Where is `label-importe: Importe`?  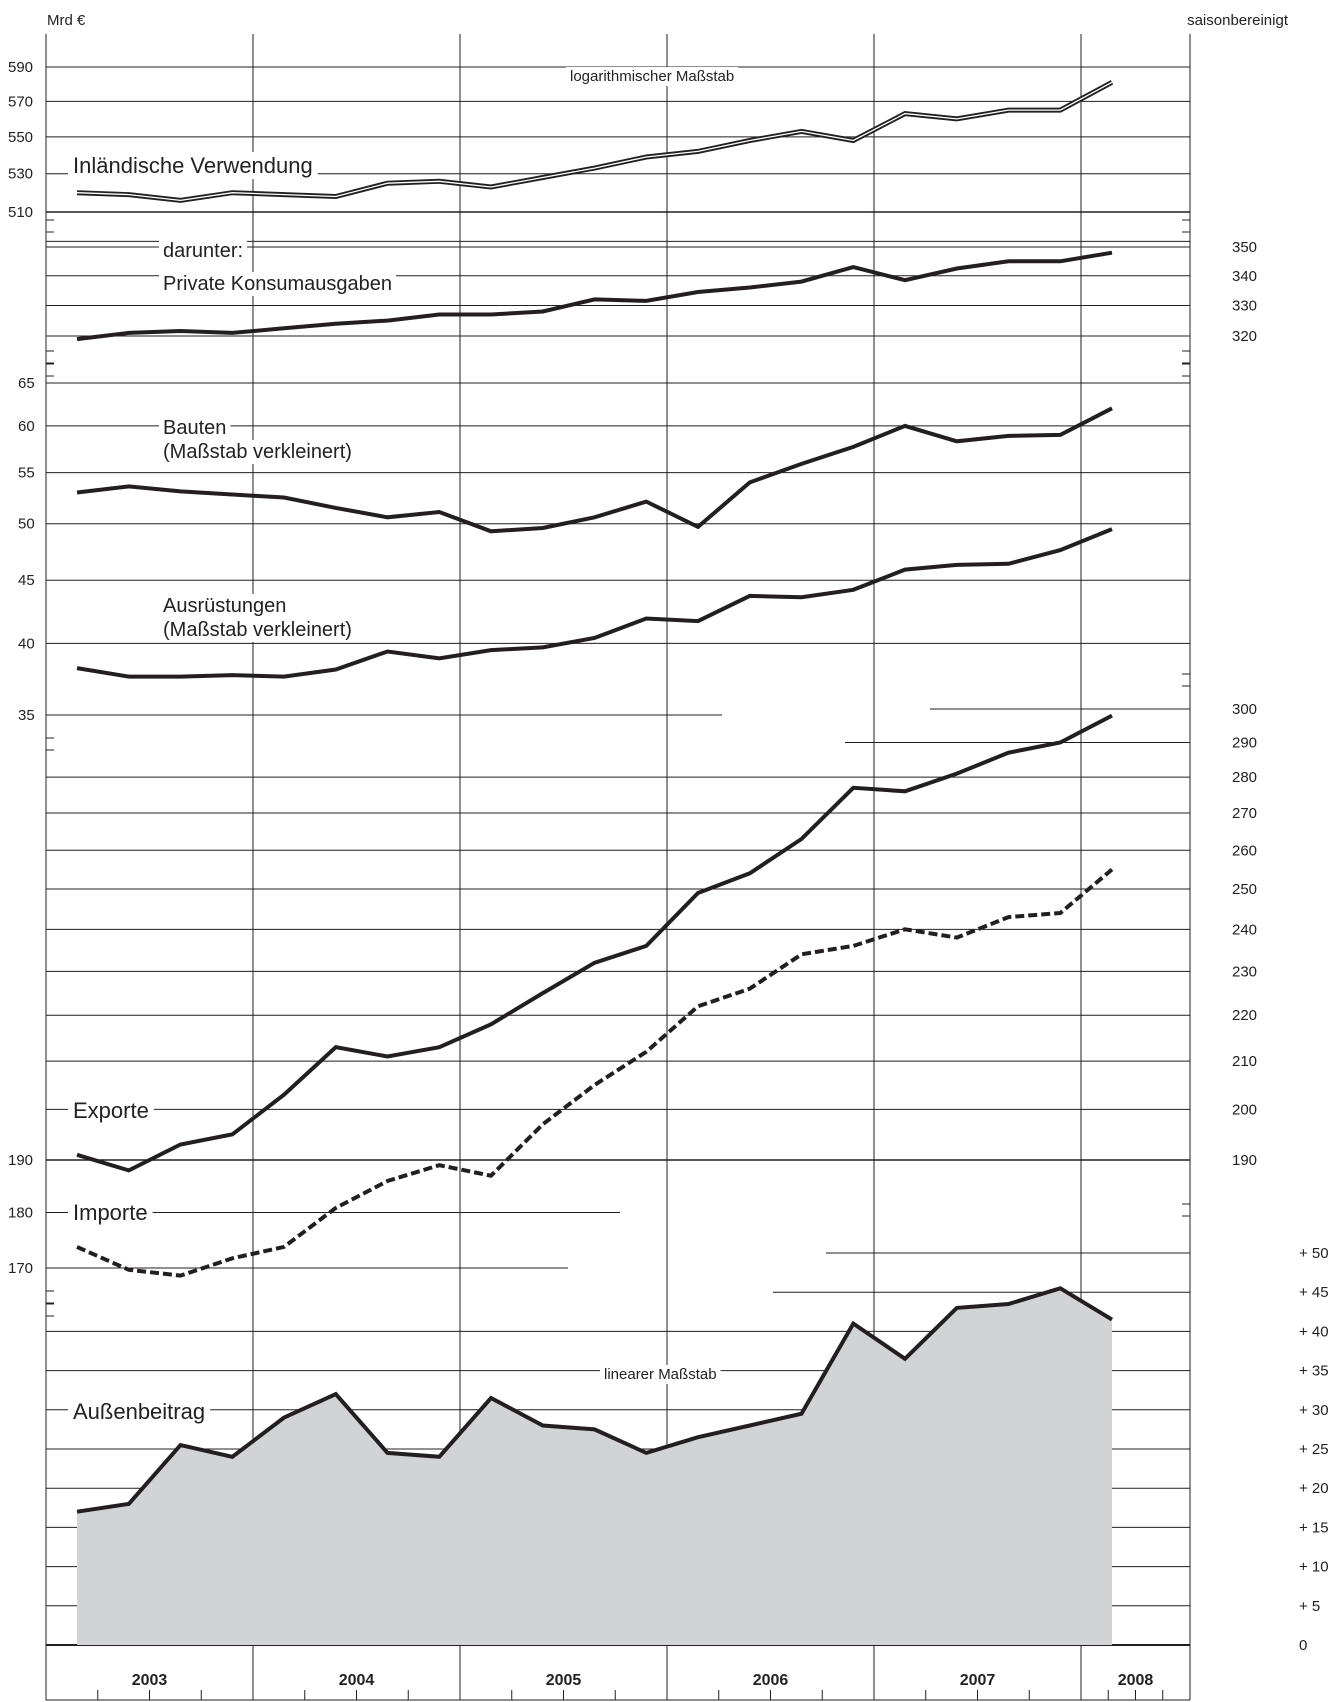 label-importe: Importe is located at coordinates (110, 1212).